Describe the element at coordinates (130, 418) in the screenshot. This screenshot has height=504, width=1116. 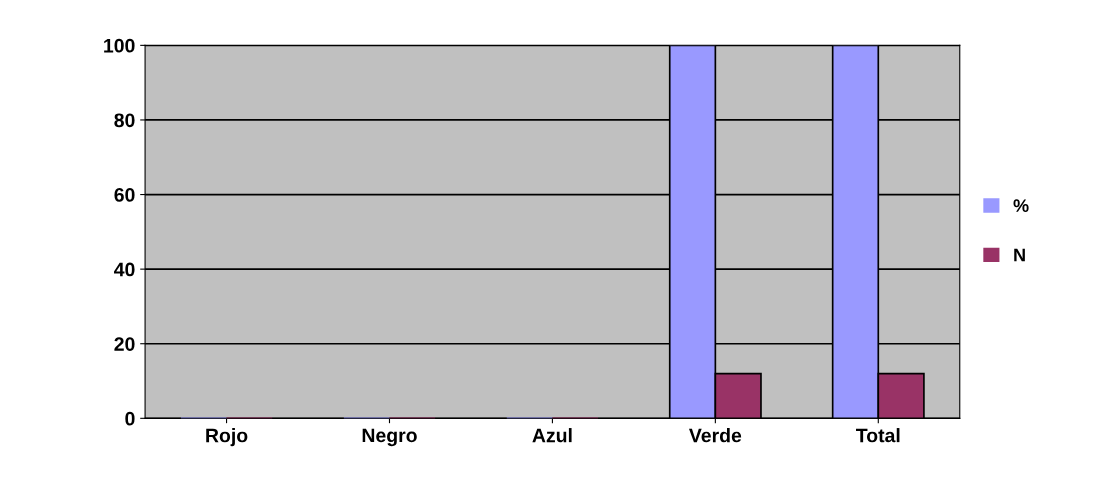
I see `y-tick-label: 0` at that location.